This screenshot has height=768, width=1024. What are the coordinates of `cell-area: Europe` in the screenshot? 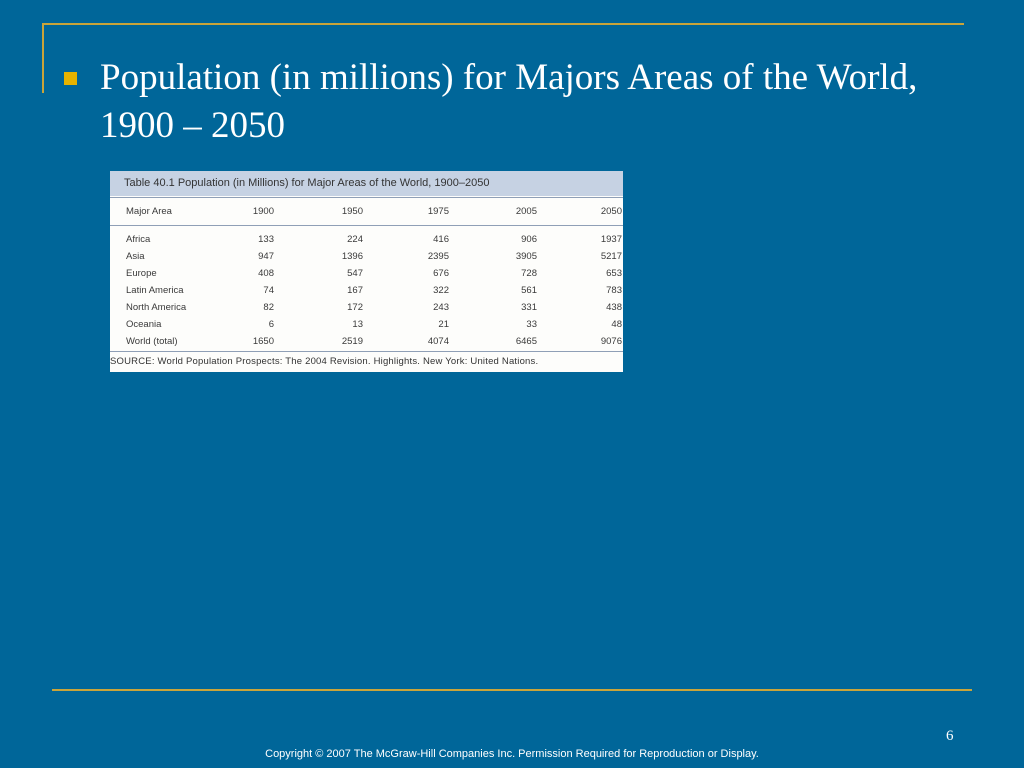 It's located at (141, 273).